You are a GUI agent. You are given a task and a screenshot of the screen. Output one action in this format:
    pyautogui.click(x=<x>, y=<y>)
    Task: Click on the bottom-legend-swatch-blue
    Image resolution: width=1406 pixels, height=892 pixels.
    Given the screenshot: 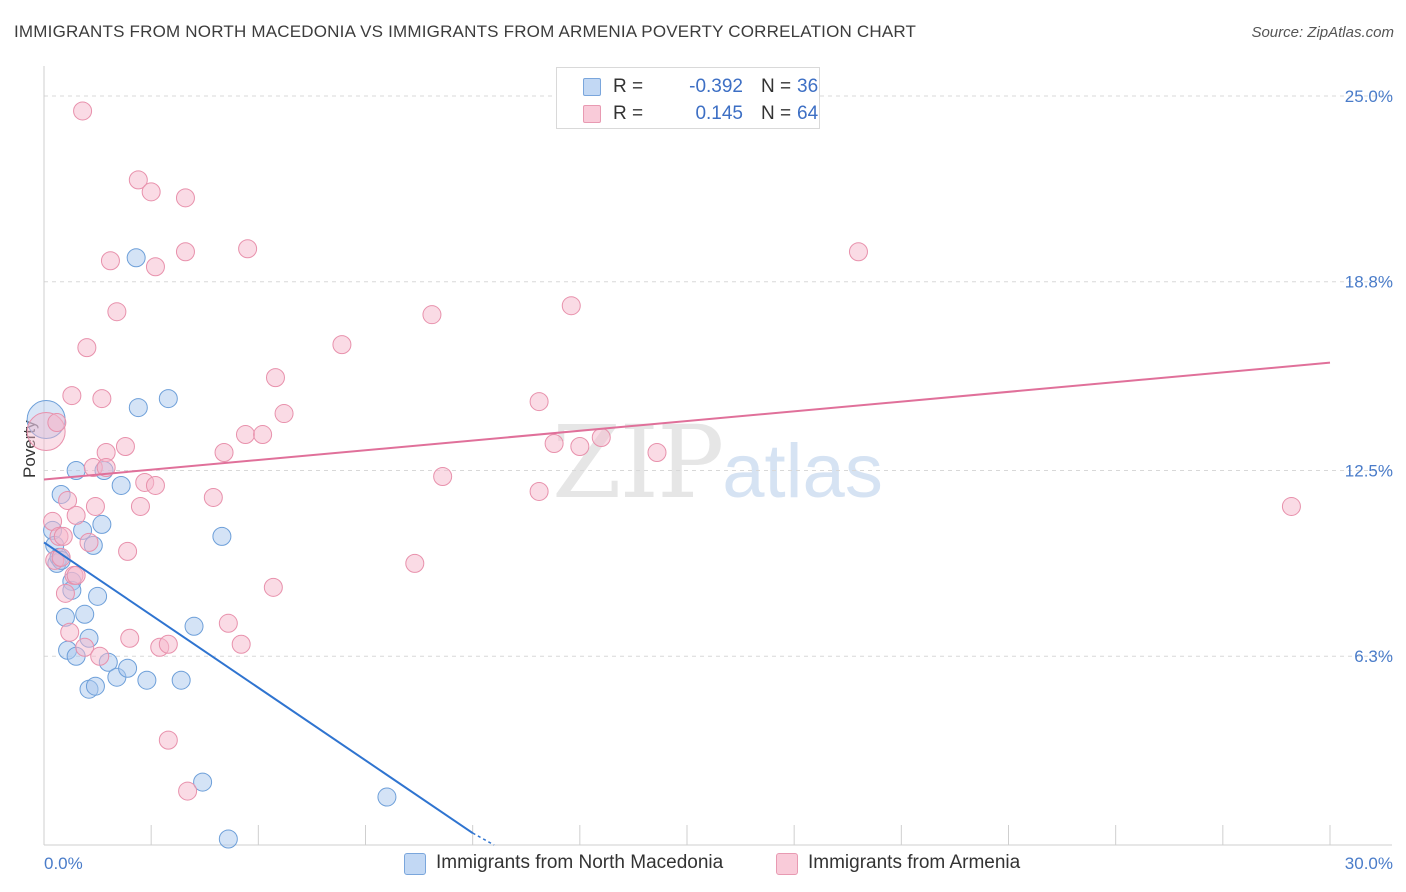 What is the action you would take?
    pyautogui.click(x=415, y=864)
    